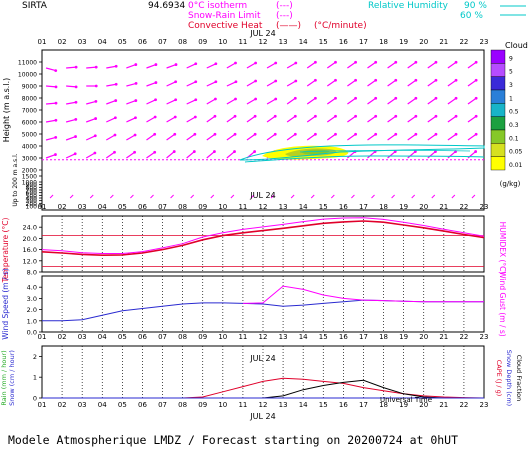 This screenshot has width=528, height=450. What do you see at coordinates (142, 337) in the screenshot?
I see `low-hour-tick: 06` at bounding box center [142, 337].